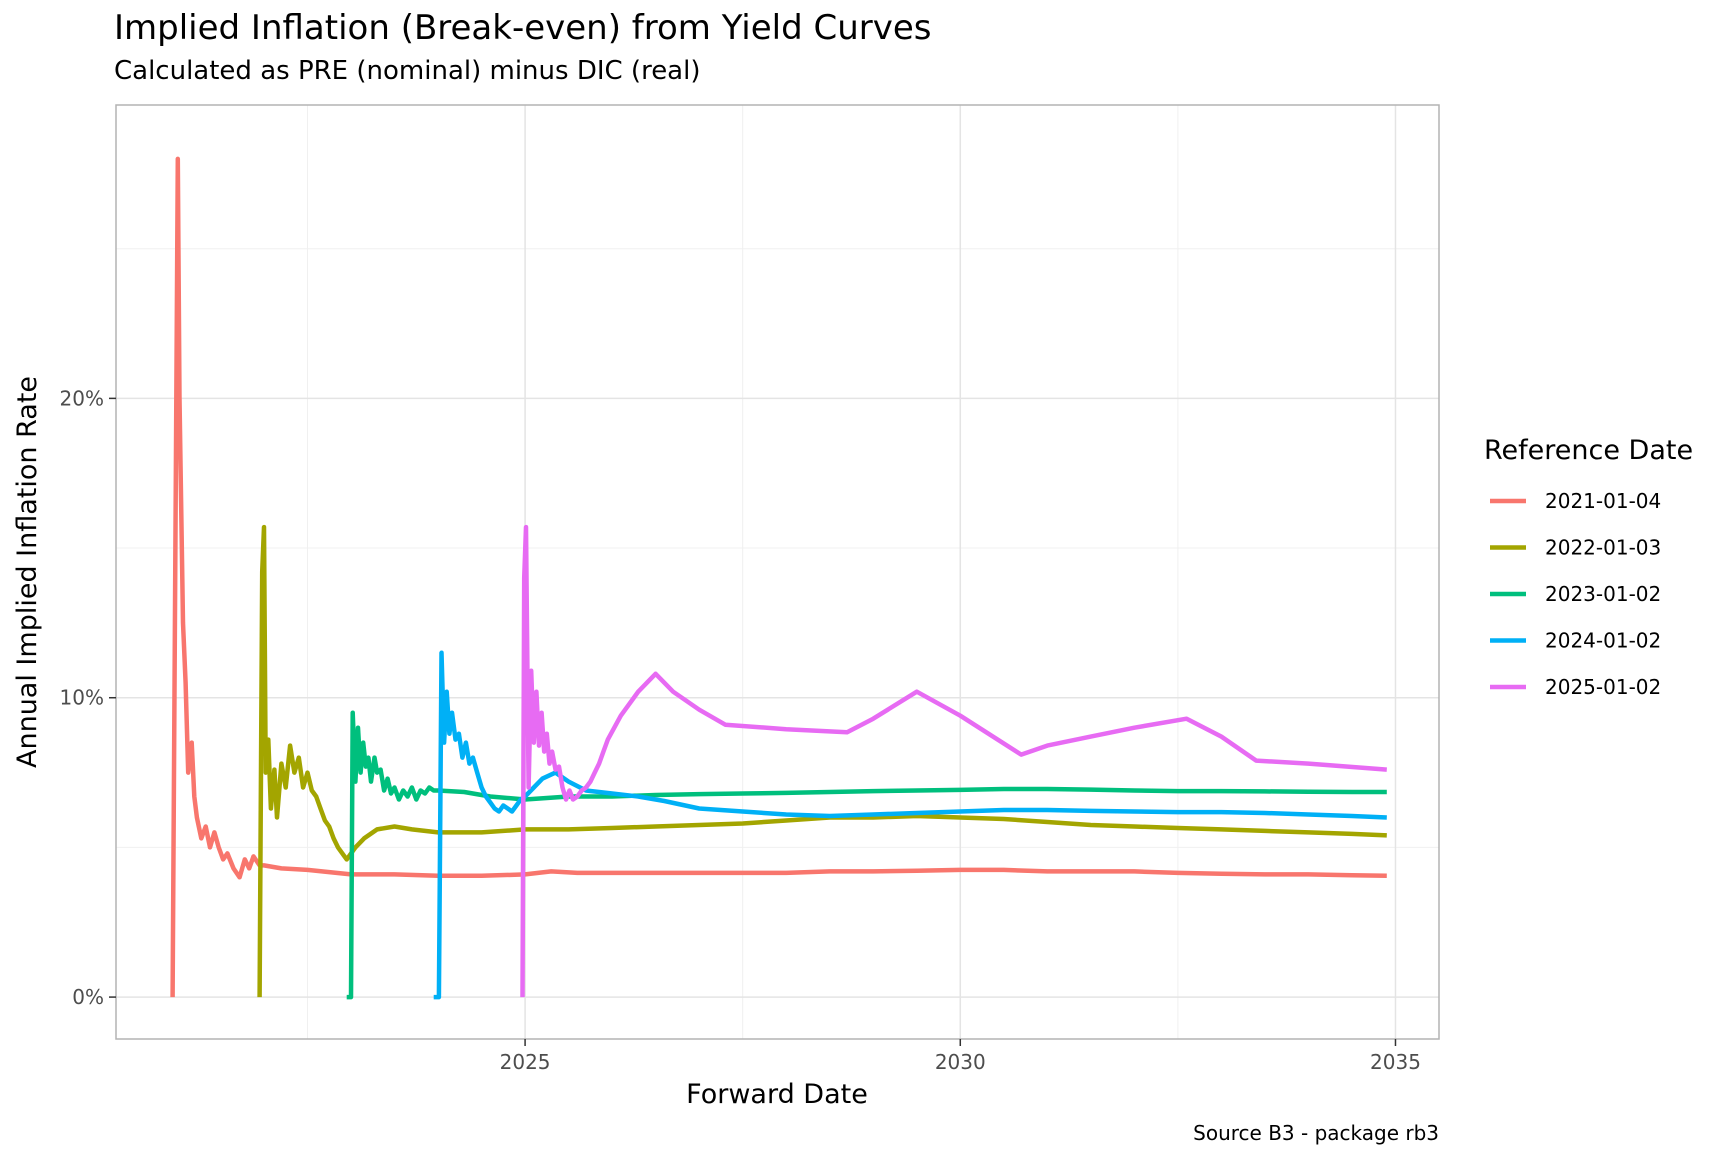  What do you see at coordinates (1603, 501) in the screenshot?
I see `legend-label: 2021-01-04` at bounding box center [1603, 501].